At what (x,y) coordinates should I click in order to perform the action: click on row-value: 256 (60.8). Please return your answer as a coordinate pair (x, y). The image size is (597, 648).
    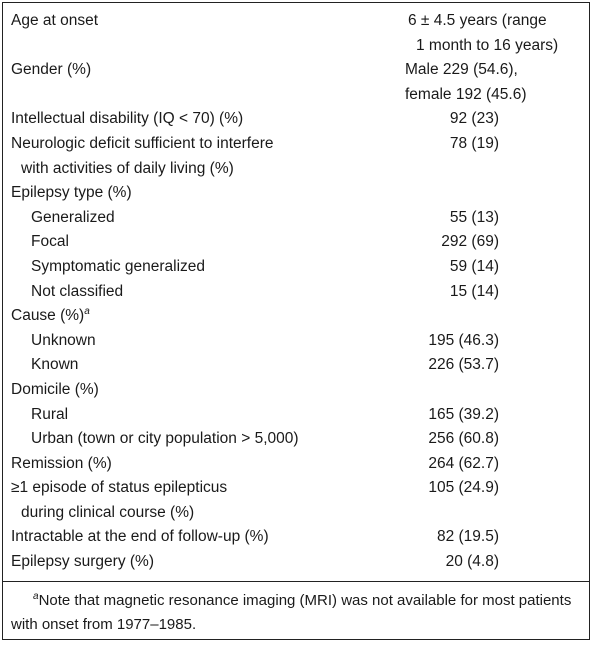
    Looking at the image, I should click on (463, 439).